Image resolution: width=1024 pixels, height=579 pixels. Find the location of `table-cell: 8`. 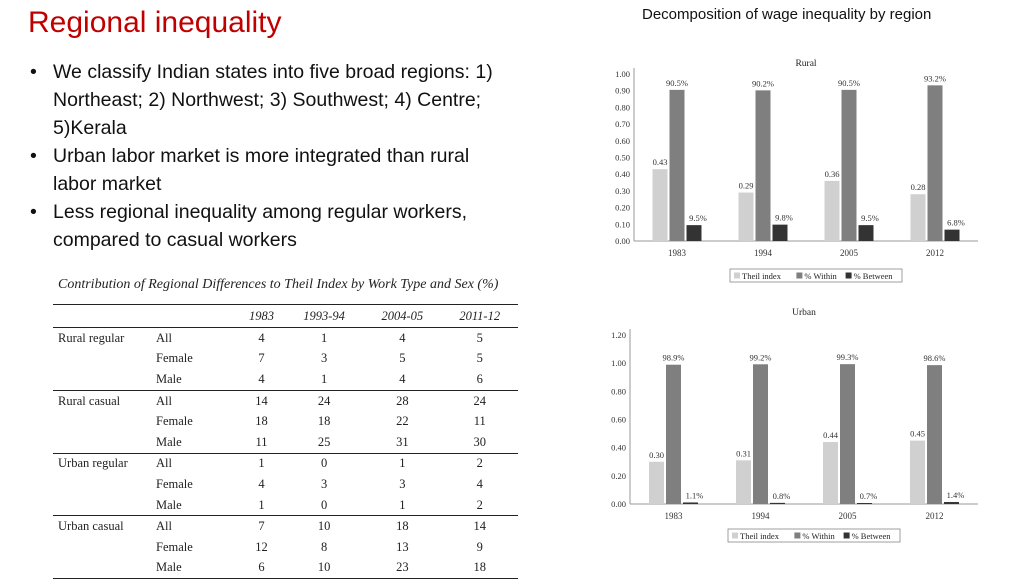

table-cell: 8 is located at coordinates (324, 546).